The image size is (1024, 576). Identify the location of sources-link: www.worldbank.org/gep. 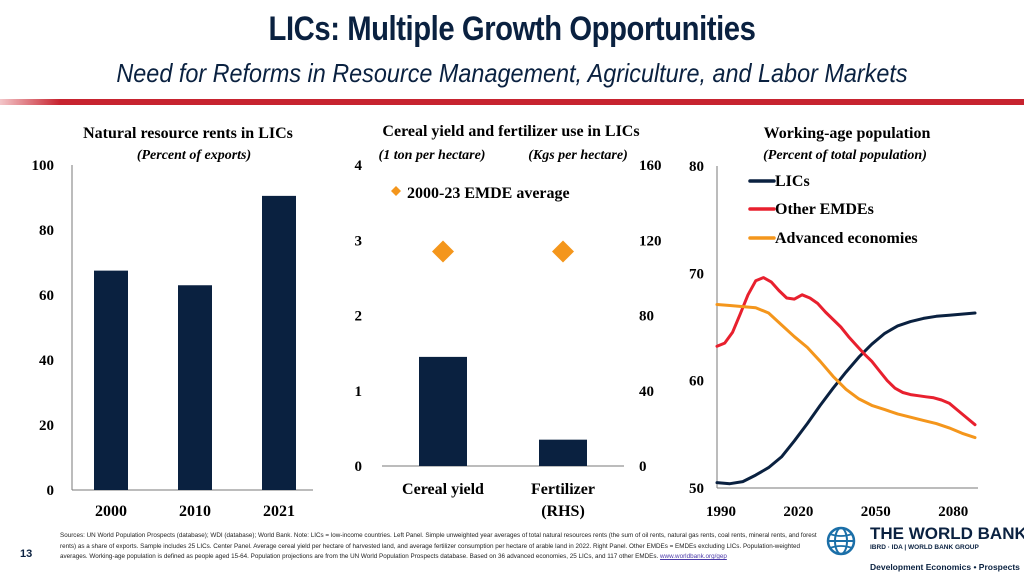
(693, 556).